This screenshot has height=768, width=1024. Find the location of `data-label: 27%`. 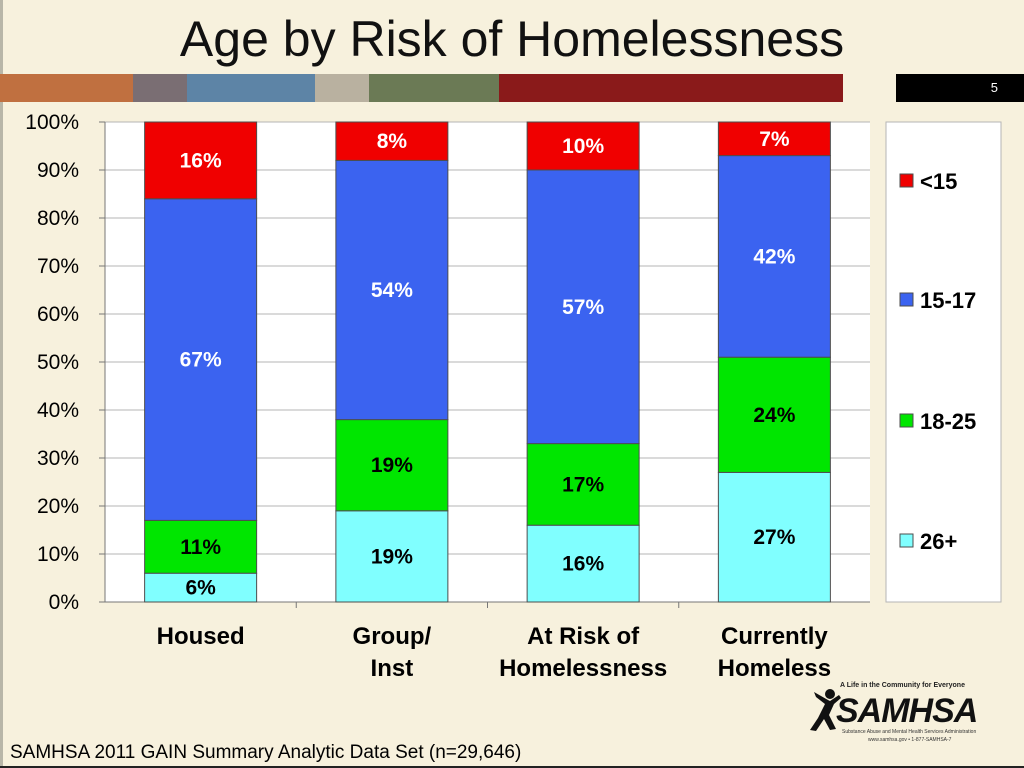

data-label: 27% is located at coordinates (774, 537).